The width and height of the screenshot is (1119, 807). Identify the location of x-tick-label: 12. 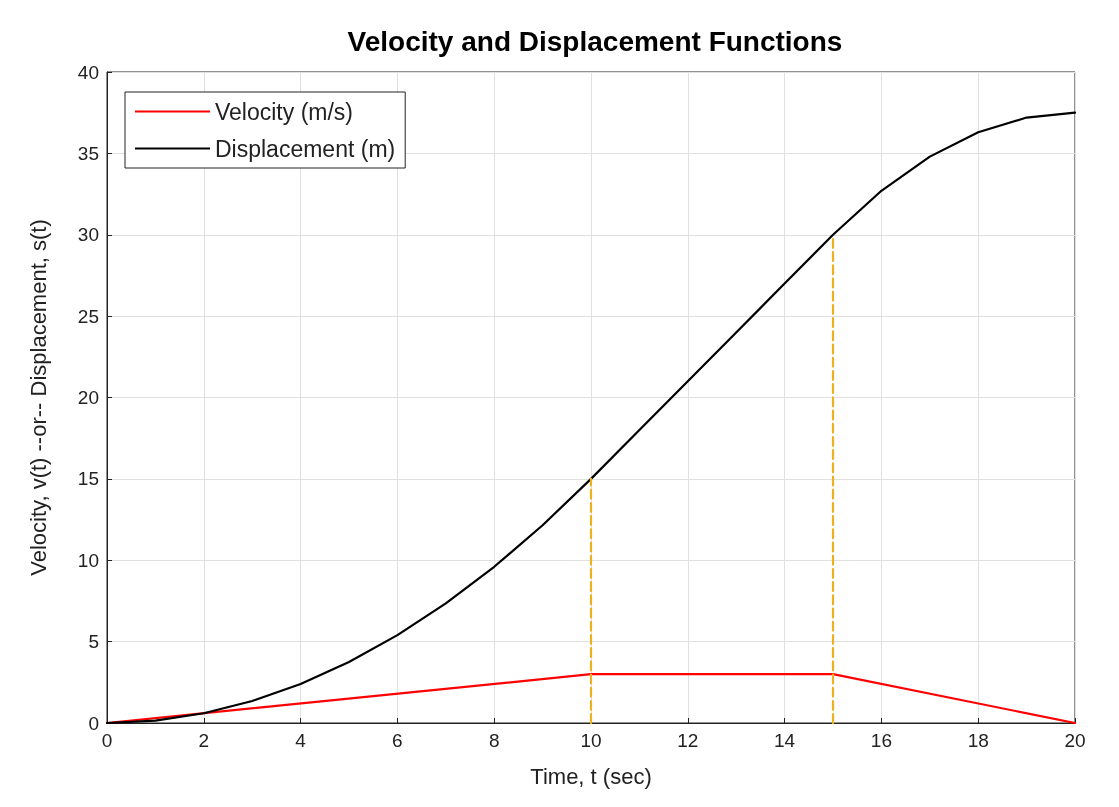
(688, 740).